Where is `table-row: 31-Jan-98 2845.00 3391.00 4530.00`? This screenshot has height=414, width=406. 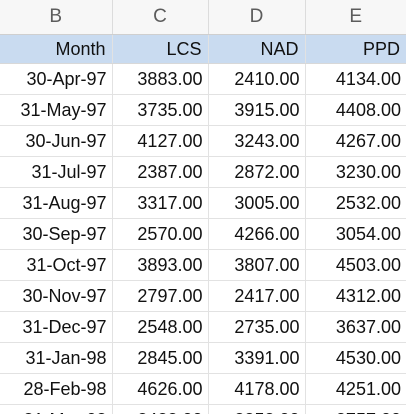
table-row: 31-Jan-98 2845.00 3391.00 4530.00 is located at coordinates (203, 358).